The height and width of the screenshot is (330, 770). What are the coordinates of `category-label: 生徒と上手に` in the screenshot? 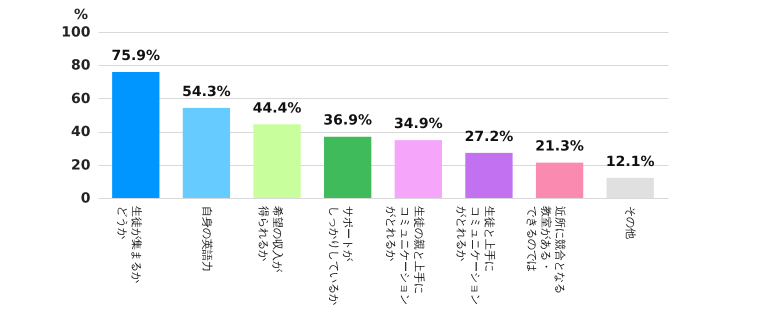 It's located at (489, 239).